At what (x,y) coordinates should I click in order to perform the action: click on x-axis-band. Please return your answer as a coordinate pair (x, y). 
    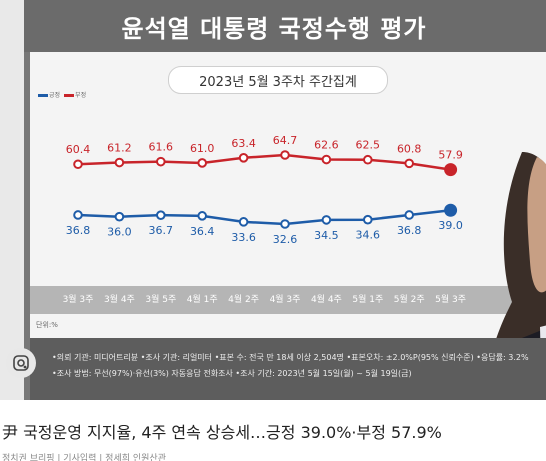
    Looking at the image, I should click on (288, 300).